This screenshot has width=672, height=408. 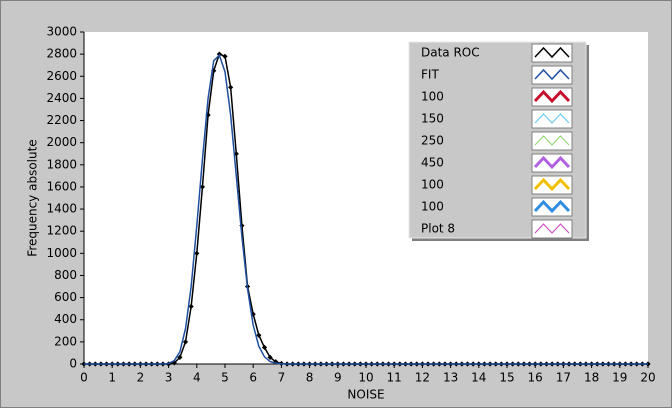 What do you see at coordinates (506, 378) in the screenshot?
I see `x-tick-label: 15` at bounding box center [506, 378].